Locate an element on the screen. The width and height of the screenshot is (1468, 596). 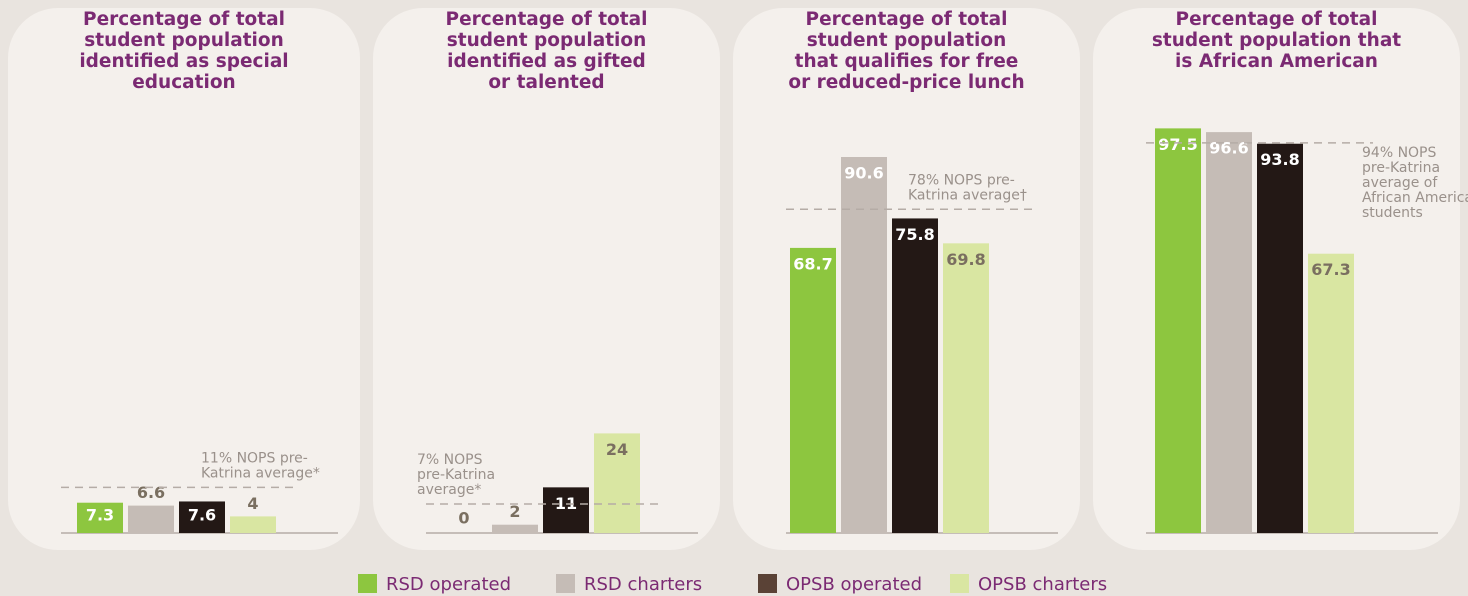
annotation: African American is located at coordinates (1415, 198).